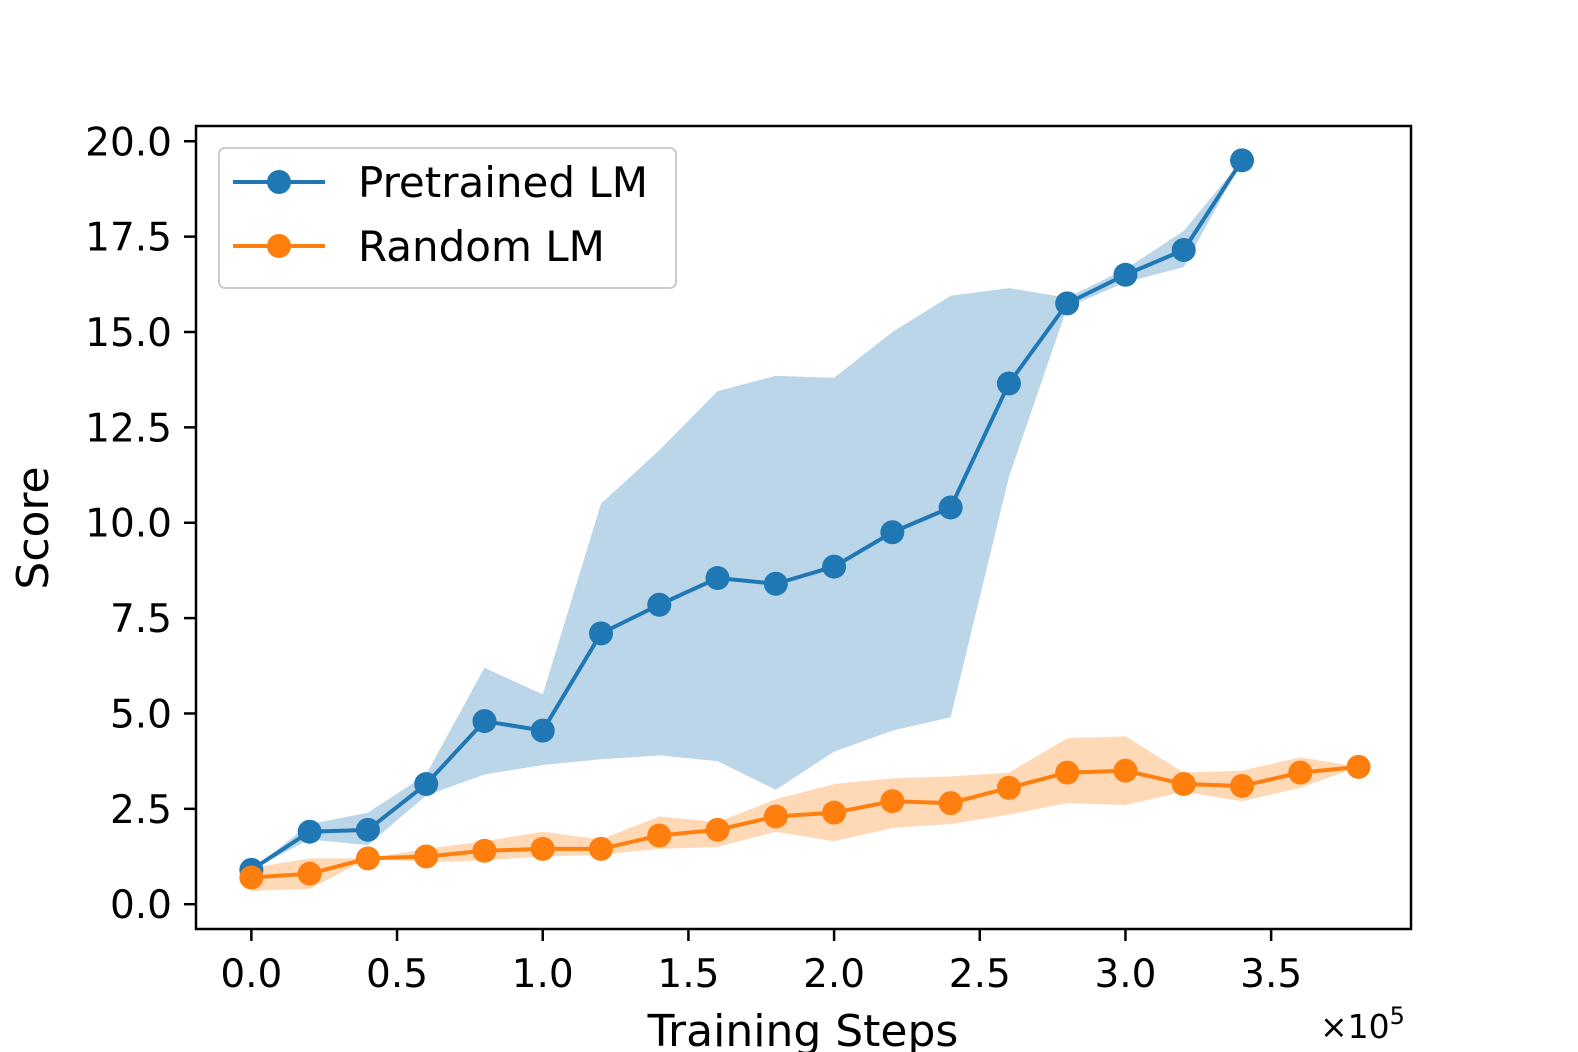  What do you see at coordinates (128, 428) in the screenshot?
I see `y-tick-label: 12.5` at bounding box center [128, 428].